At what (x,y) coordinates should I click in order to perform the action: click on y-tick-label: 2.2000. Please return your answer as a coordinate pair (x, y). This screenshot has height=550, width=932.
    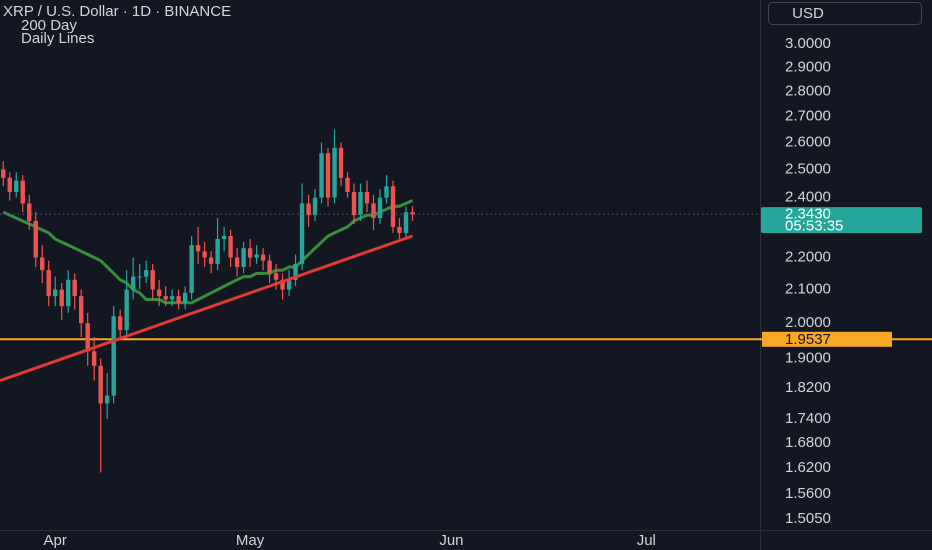
    Looking at the image, I should click on (808, 257).